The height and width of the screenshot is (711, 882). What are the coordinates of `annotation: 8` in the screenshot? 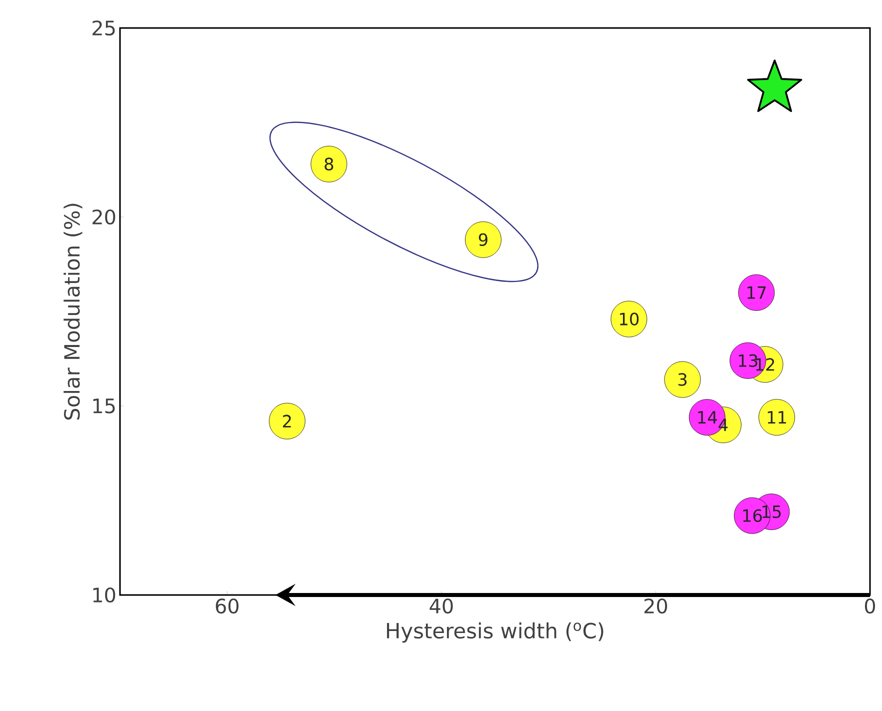 It's located at (329, 164).